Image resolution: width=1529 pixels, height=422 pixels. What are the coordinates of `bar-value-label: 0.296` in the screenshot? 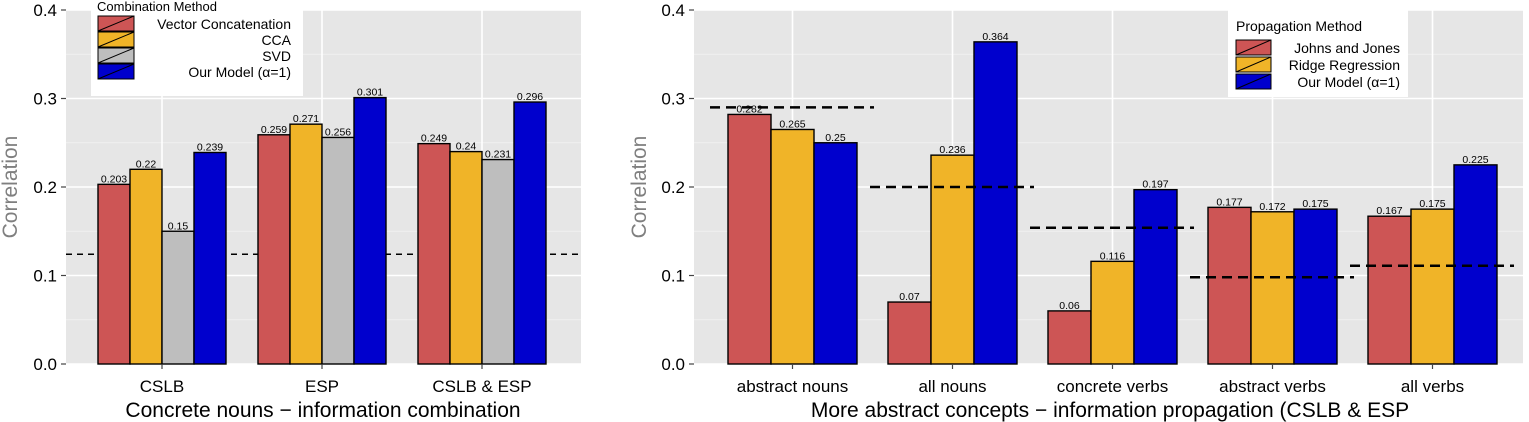 It's located at (530, 97).